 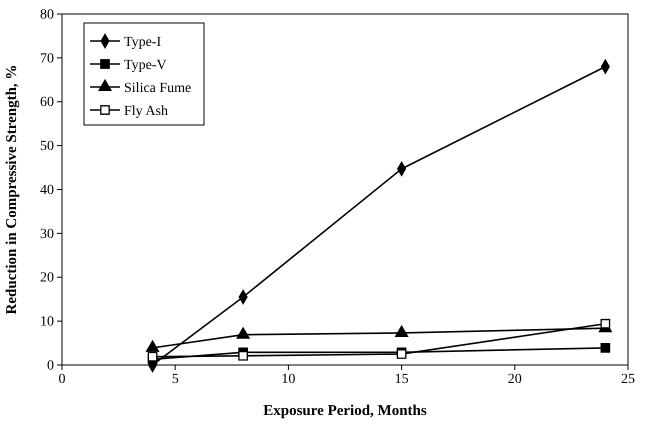 What do you see at coordinates (401, 379) in the screenshot?
I see `x-tick-label: 15` at bounding box center [401, 379].